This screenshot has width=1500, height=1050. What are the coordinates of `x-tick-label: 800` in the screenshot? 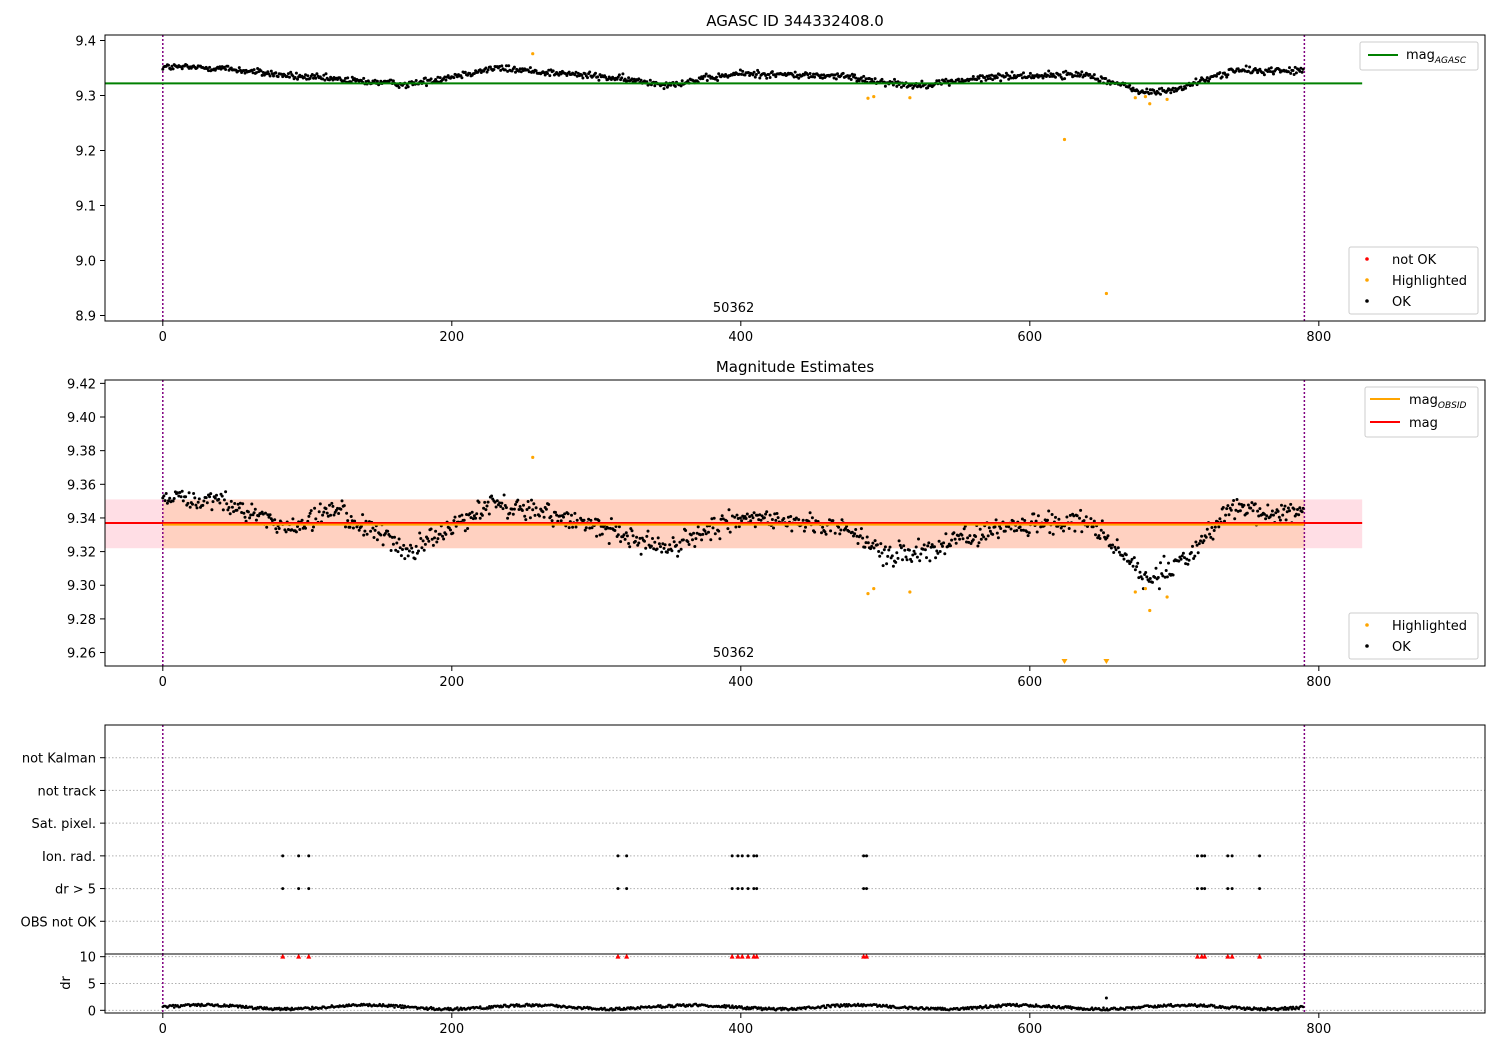 It's located at (1318, 1029).